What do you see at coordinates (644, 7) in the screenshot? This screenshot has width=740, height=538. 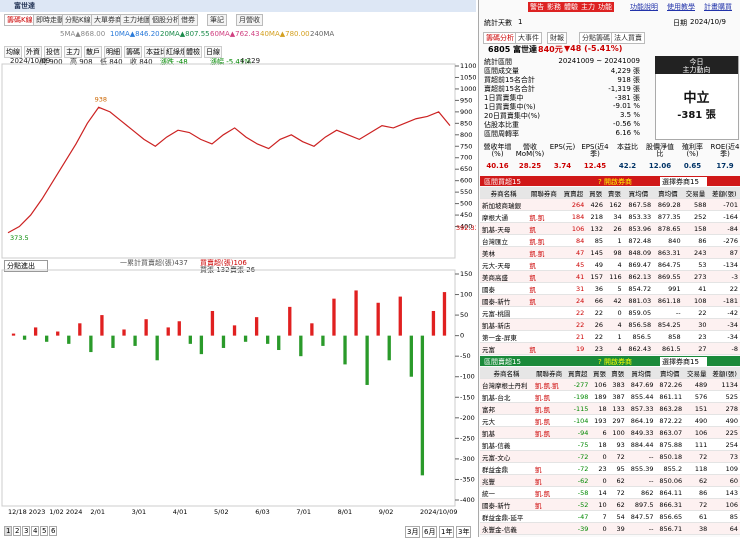 I see `top-link: 功能說明` at bounding box center [644, 7].